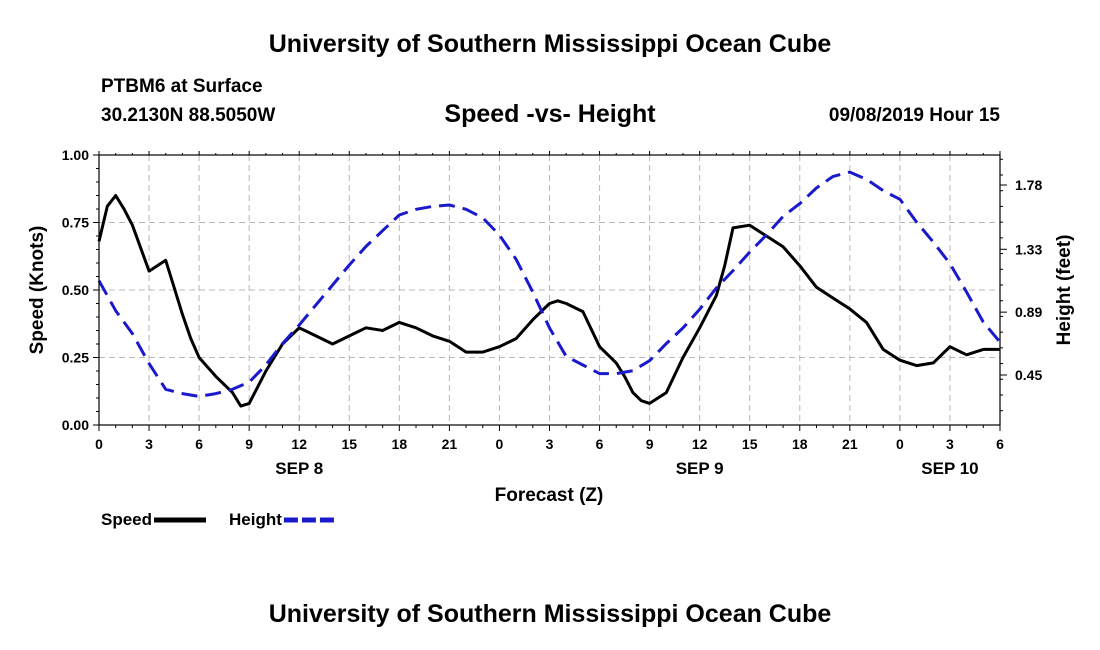  What do you see at coordinates (1028, 312) in the screenshot?
I see `y2-tick-label: 0.89` at bounding box center [1028, 312].